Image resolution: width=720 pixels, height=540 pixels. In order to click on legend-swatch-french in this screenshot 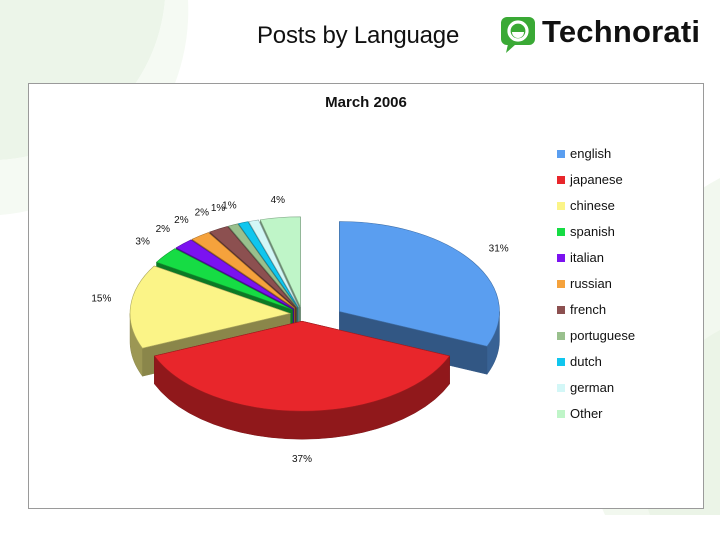, I will do `click(561, 310)`.